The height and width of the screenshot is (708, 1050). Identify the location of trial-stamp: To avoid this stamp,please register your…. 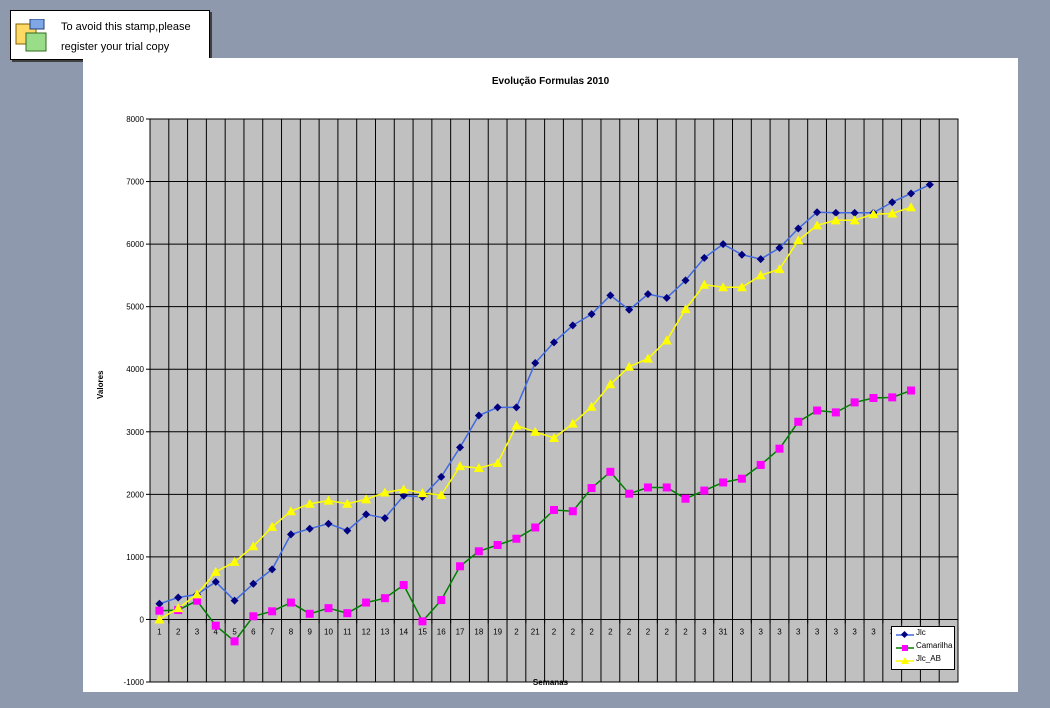
(110, 35).